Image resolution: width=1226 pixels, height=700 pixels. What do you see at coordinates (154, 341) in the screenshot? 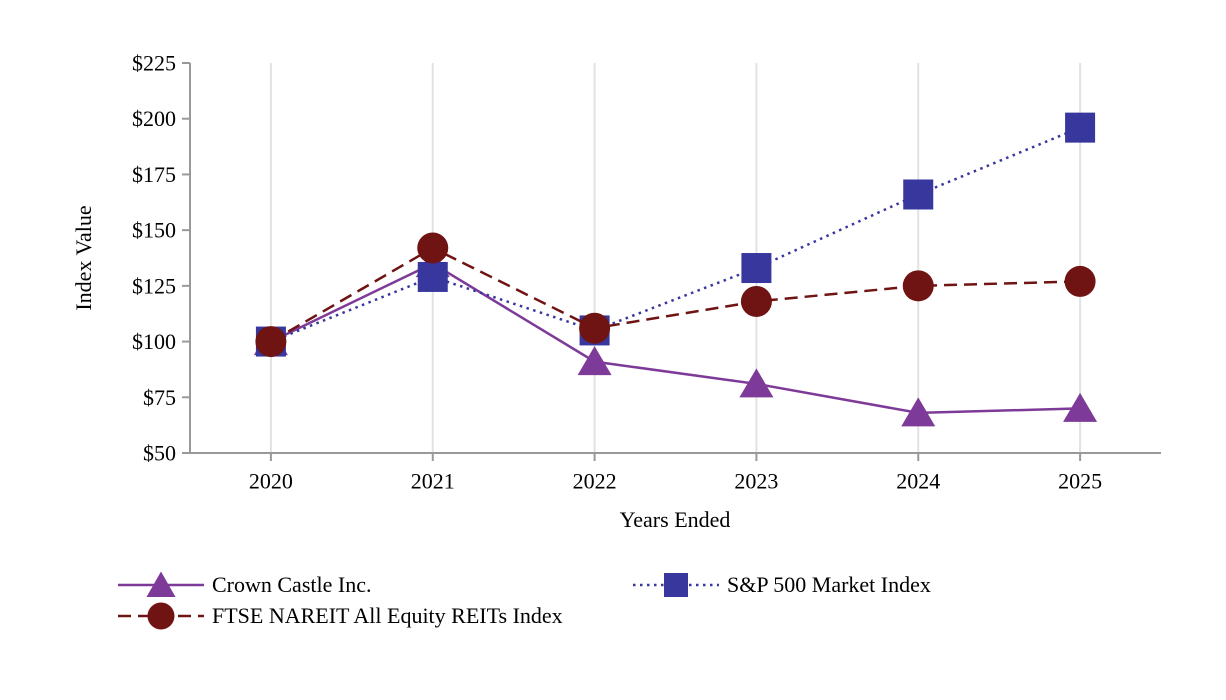
I see `y-tick-label: $100` at bounding box center [154, 341].